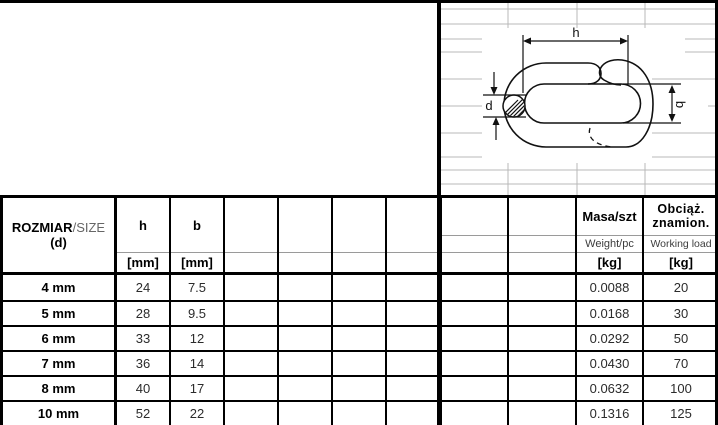 This screenshot has height=425, width=718. Describe the element at coordinates (197, 262) in the screenshot. I see `header-b-unit: [mm]` at that location.